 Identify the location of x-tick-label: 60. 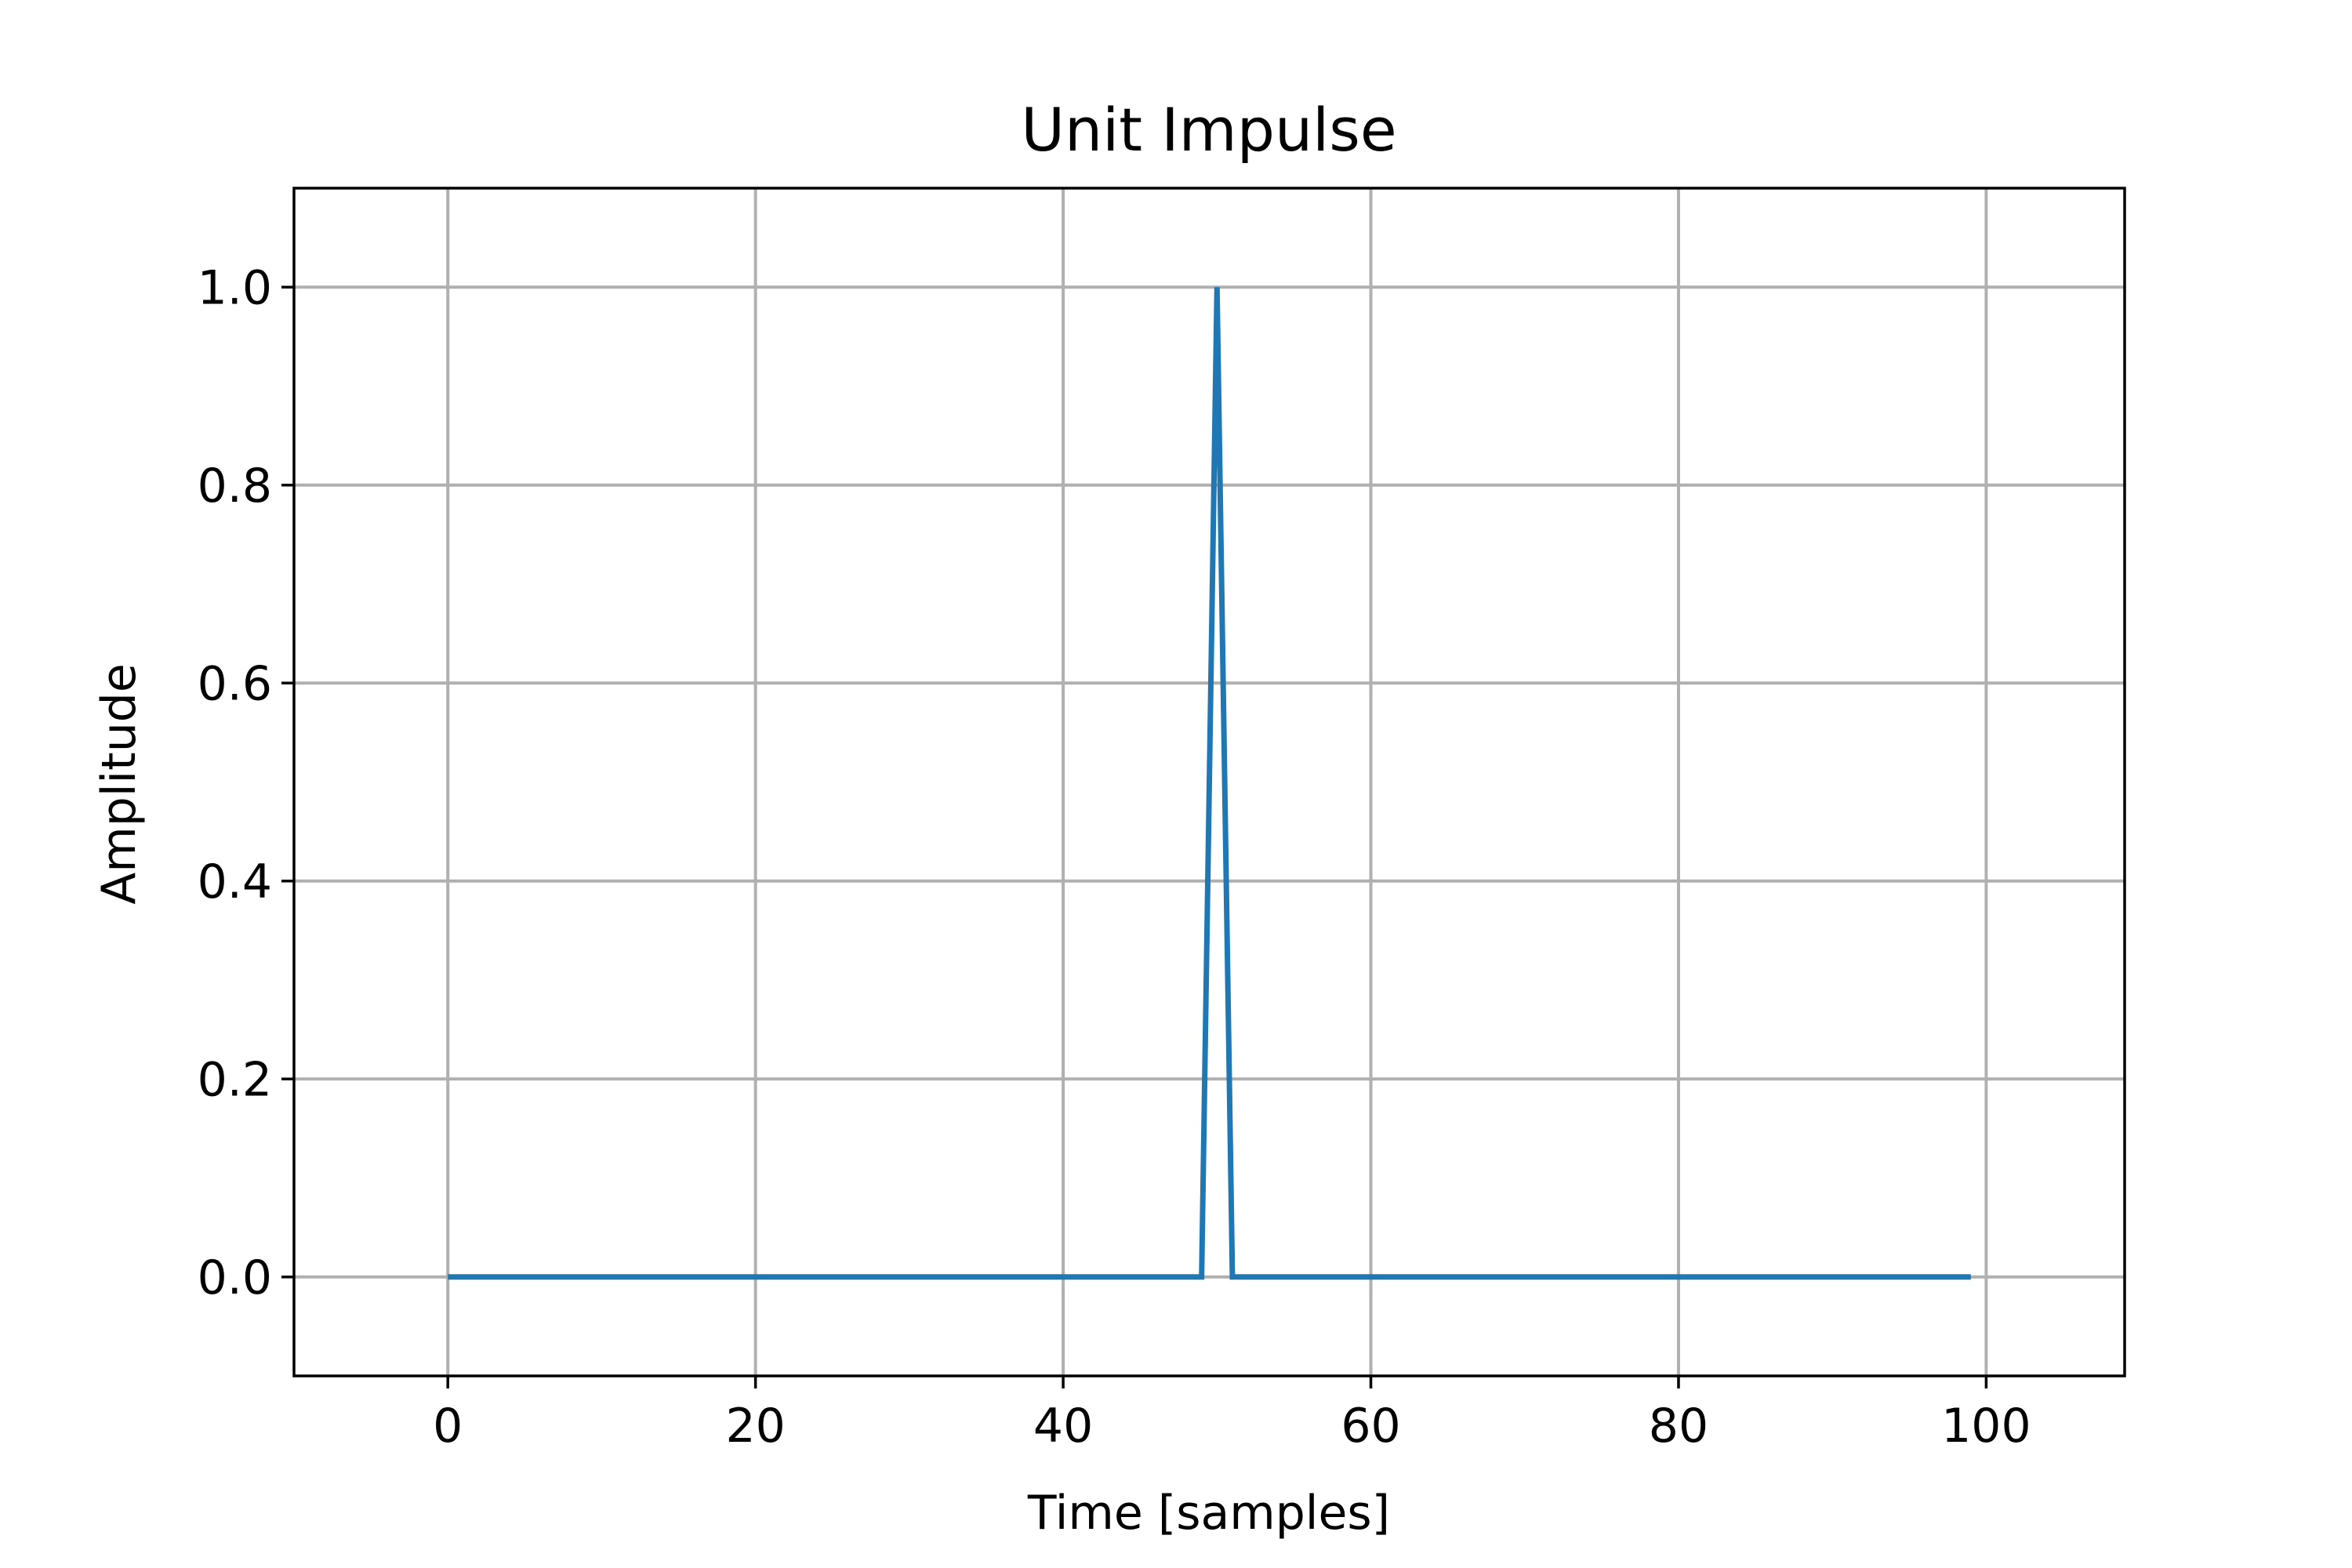
(1370, 1426).